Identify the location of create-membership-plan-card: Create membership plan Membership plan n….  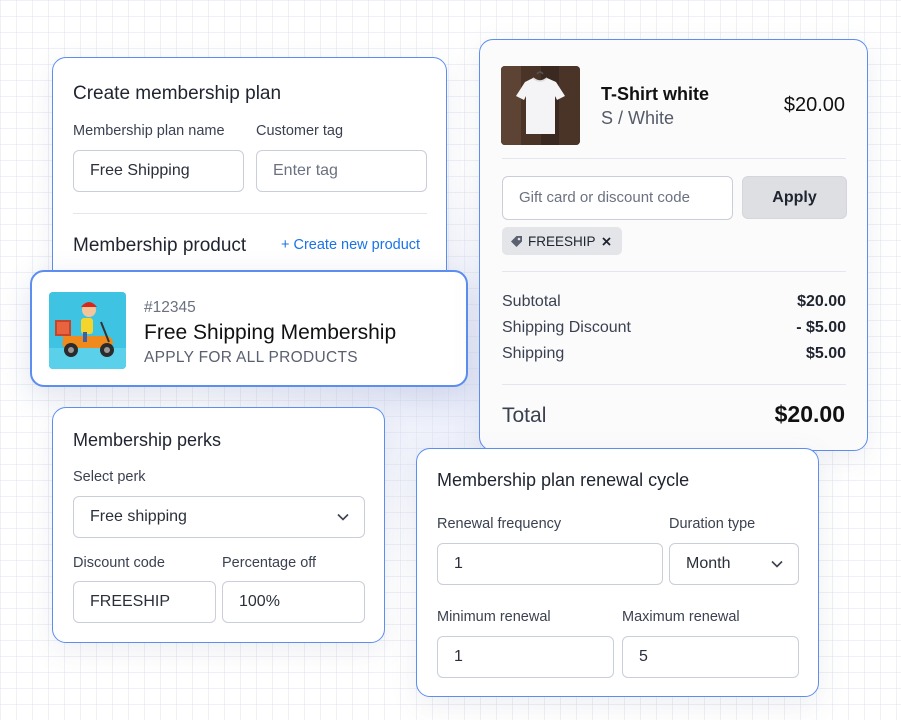
(249, 177).